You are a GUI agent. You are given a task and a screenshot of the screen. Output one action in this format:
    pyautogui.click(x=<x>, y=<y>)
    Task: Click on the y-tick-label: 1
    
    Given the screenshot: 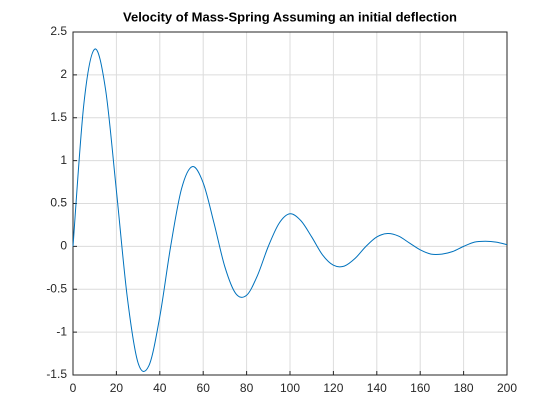 What is the action you would take?
    pyautogui.click(x=63, y=160)
    